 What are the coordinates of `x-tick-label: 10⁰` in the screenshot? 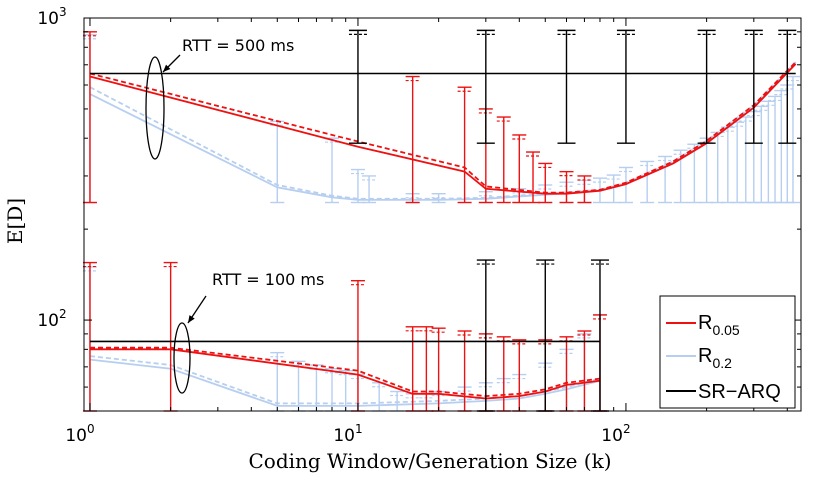 It's located at (79, 434).